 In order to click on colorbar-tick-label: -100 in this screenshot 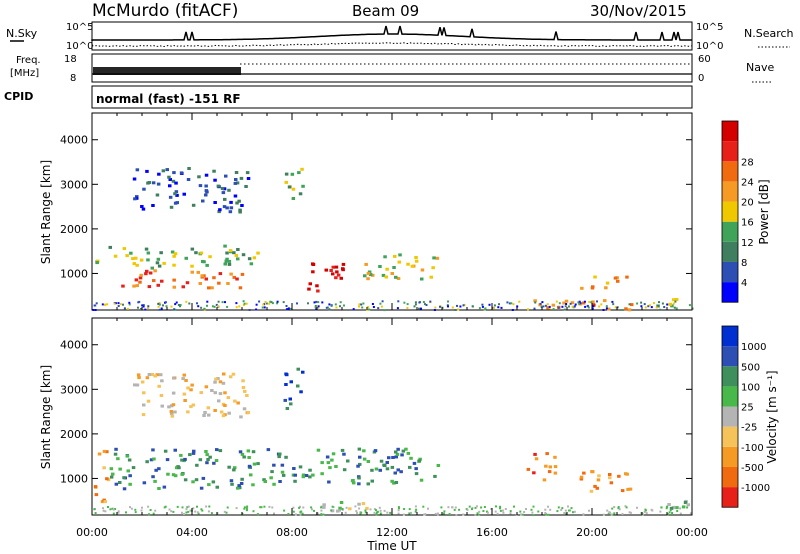, I will do `click(752, 448)`.